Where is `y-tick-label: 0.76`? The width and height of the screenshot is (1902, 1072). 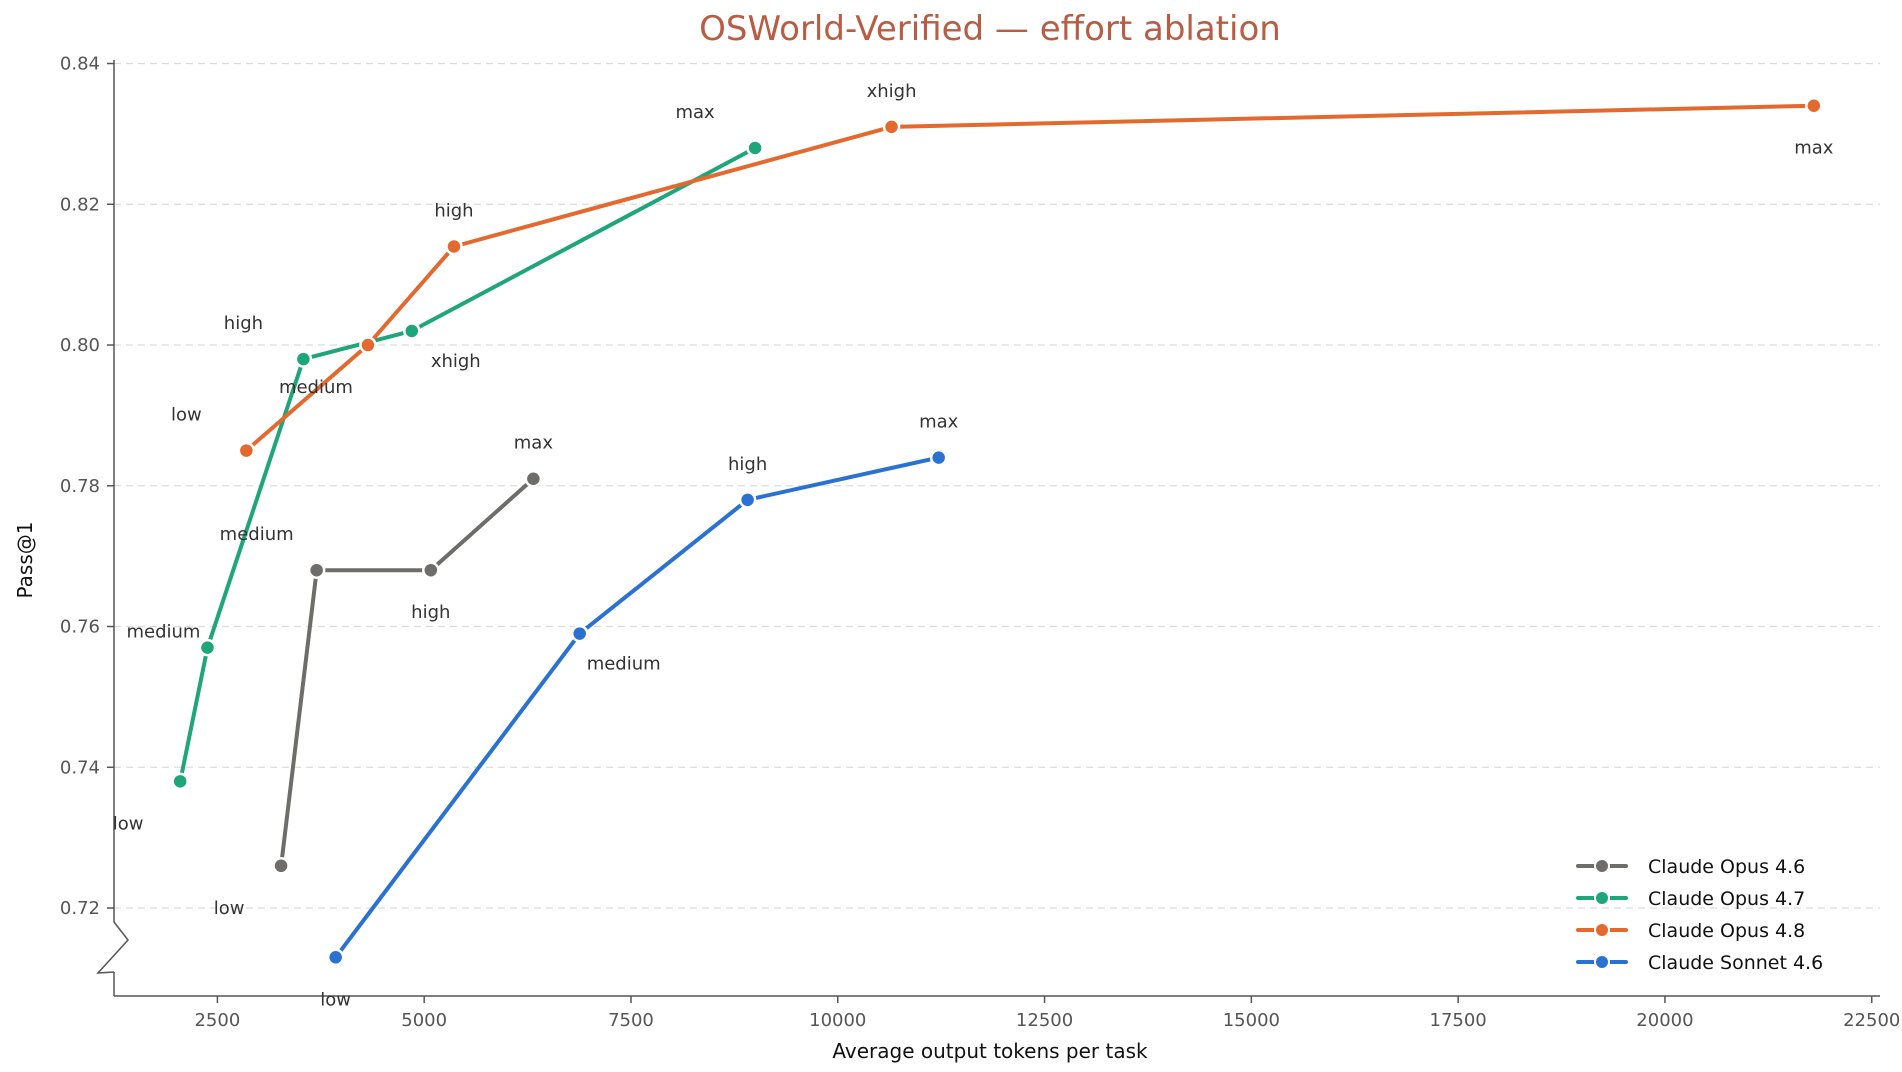
y-tick-label: 0.76 is located at coordinates (80, 627).